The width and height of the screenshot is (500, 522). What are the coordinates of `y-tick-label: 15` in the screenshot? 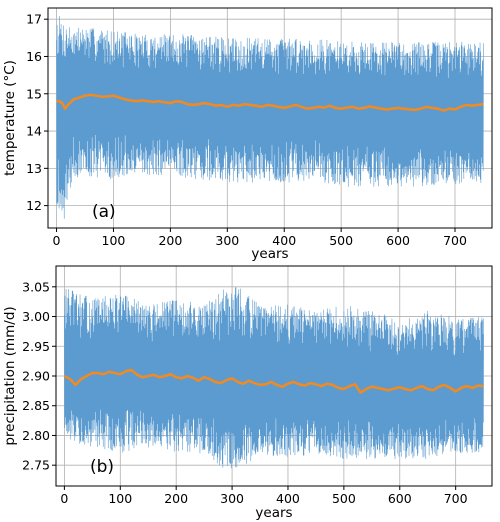 It's located at (34, 93).